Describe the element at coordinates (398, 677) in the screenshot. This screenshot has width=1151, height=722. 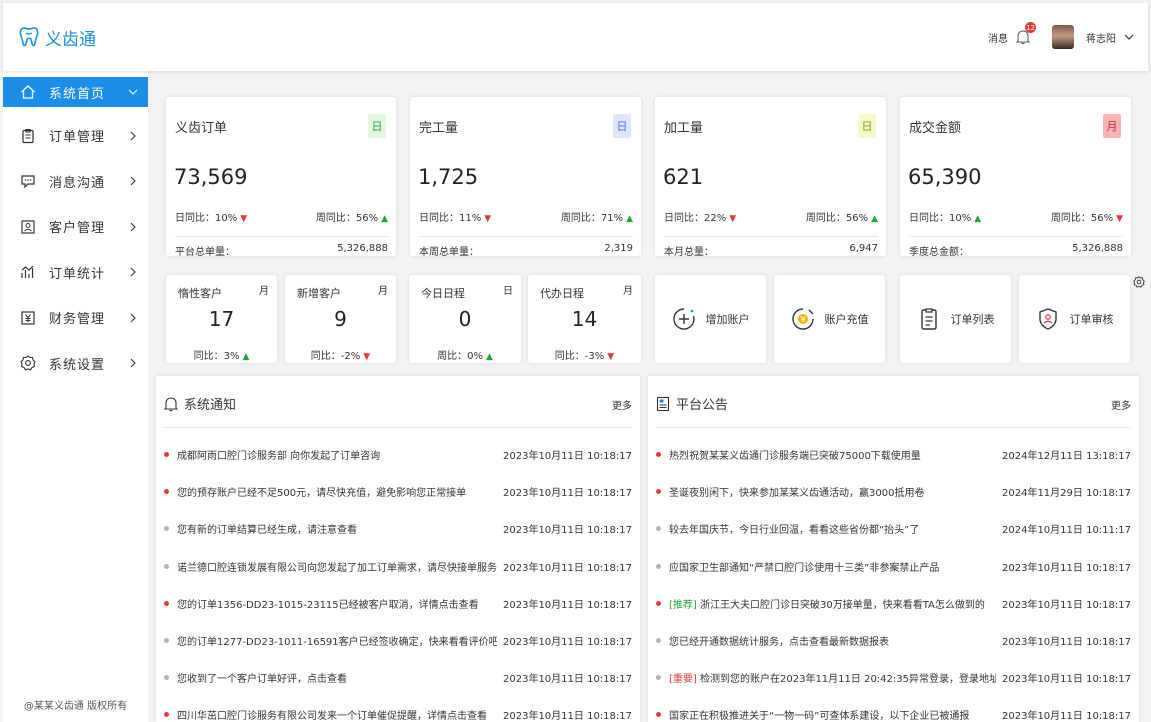
I see `list-item: 您收到了一个客户订单好评，点击查看 2023年10月11日 10:18:17` at that location.